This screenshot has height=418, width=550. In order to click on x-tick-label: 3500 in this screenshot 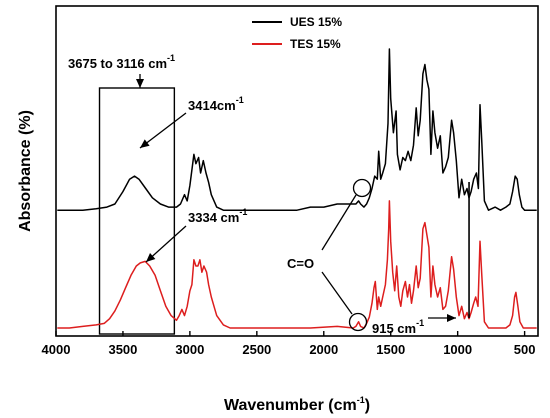, I will do `click(122, 349)`.